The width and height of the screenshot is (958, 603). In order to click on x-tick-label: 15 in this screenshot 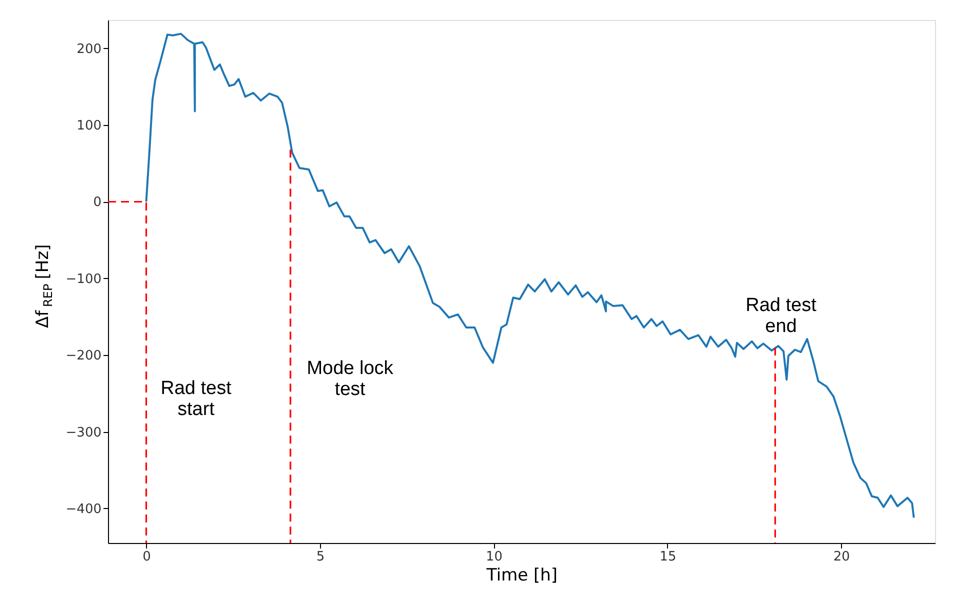, I will do `click(668, 557)`.